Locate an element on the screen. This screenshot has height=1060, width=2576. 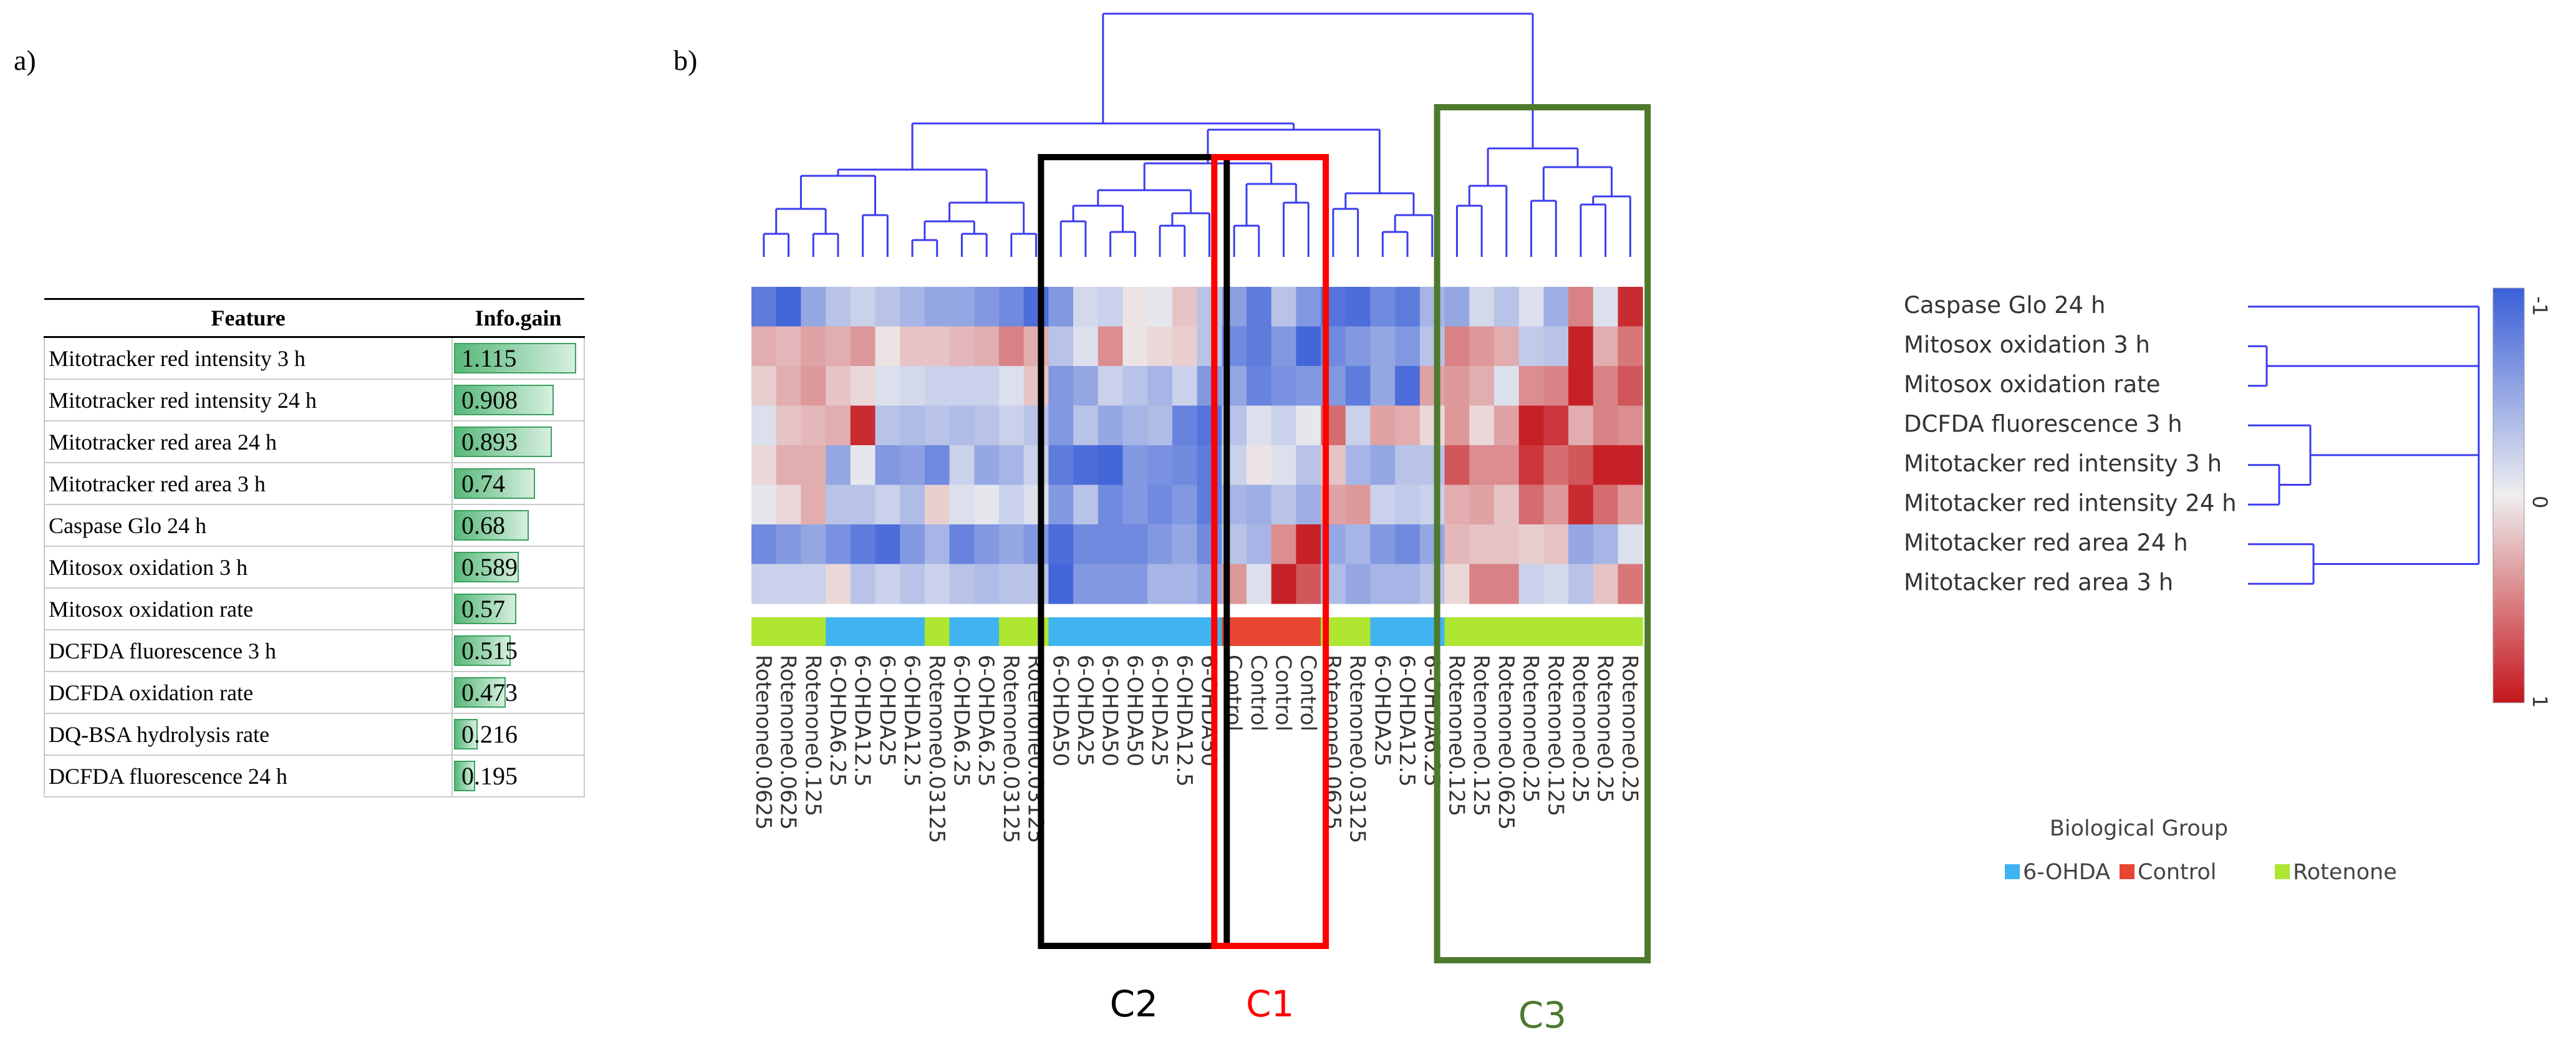
color-scale-tick: 1 is located at coordinates (2540, 701).